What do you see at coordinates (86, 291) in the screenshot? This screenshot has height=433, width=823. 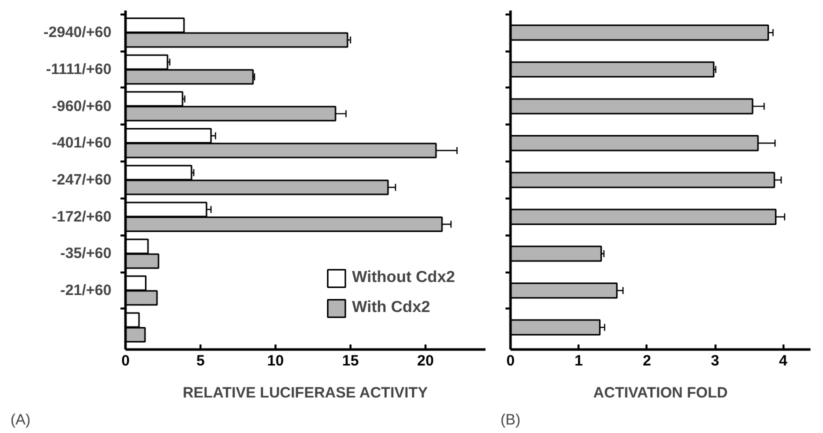 I see `y-tick-label: -21/+60` at bounding box center [86, 291].